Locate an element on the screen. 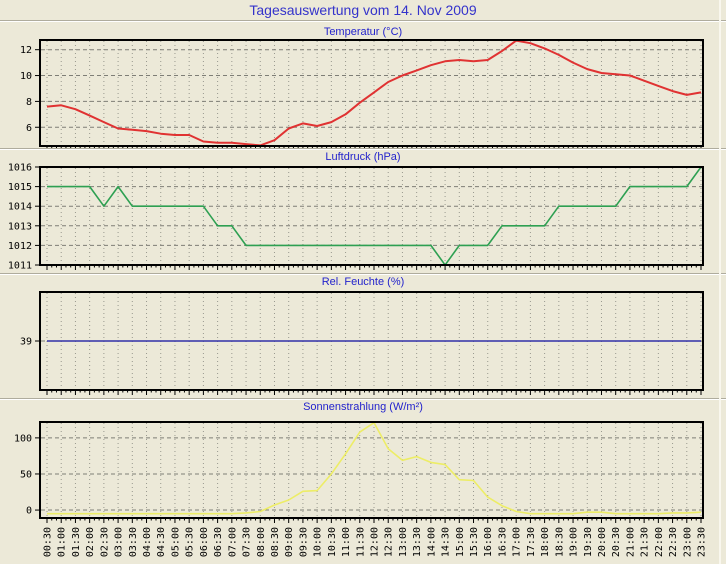  svg-text: 12 is located at coordinates (26, 50).